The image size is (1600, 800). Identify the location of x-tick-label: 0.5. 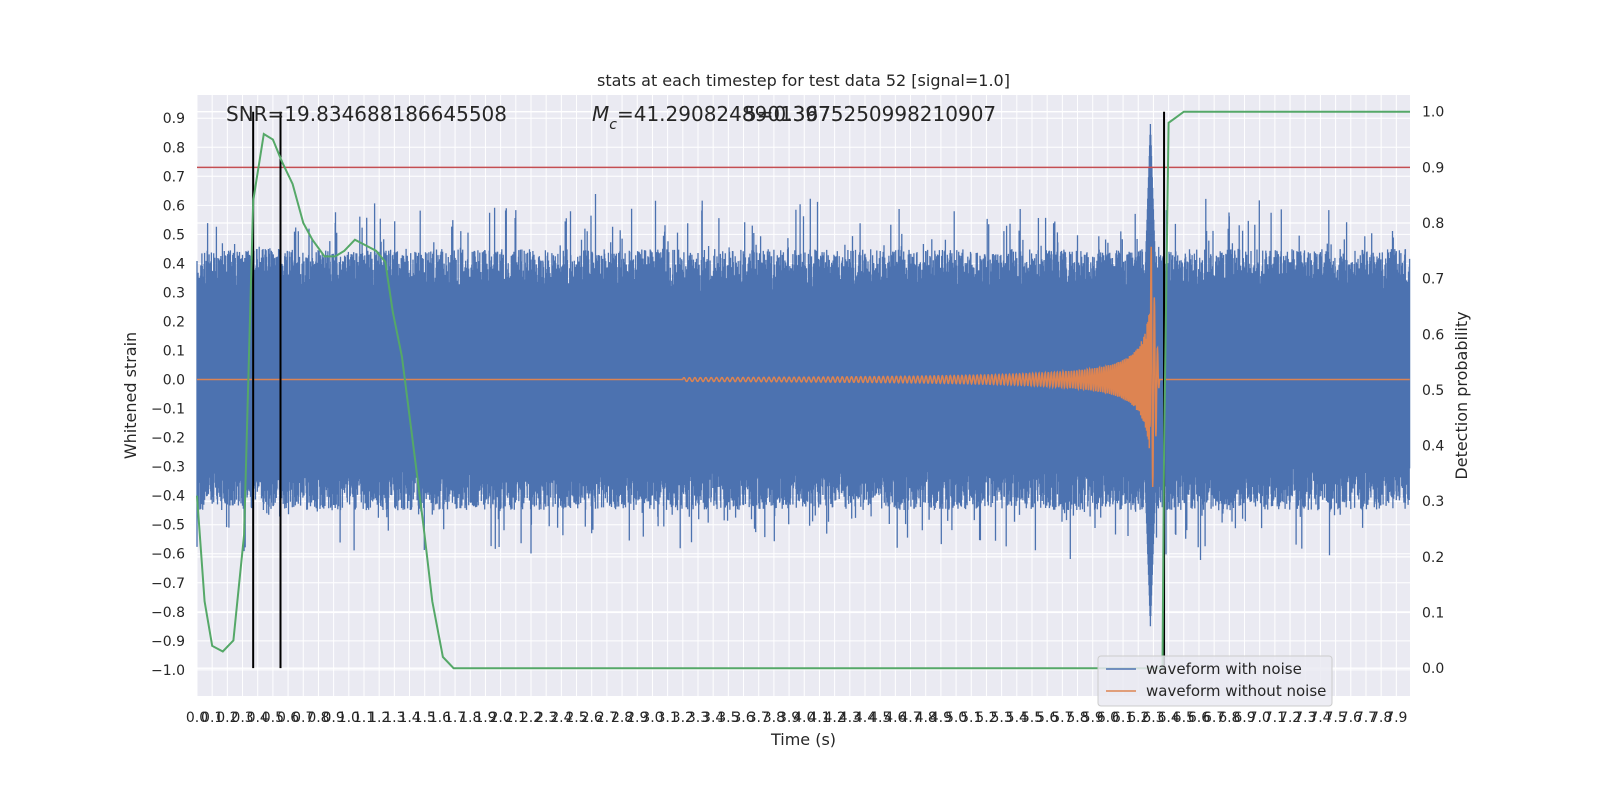
(273, 718).